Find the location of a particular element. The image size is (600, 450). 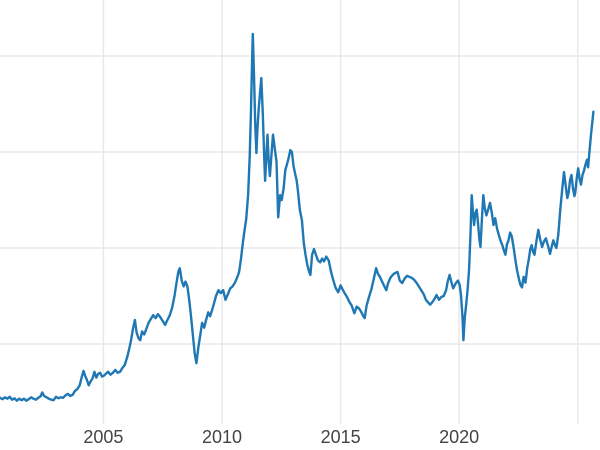

x-tick-label: 2010 is located at coordinates (222, 437).